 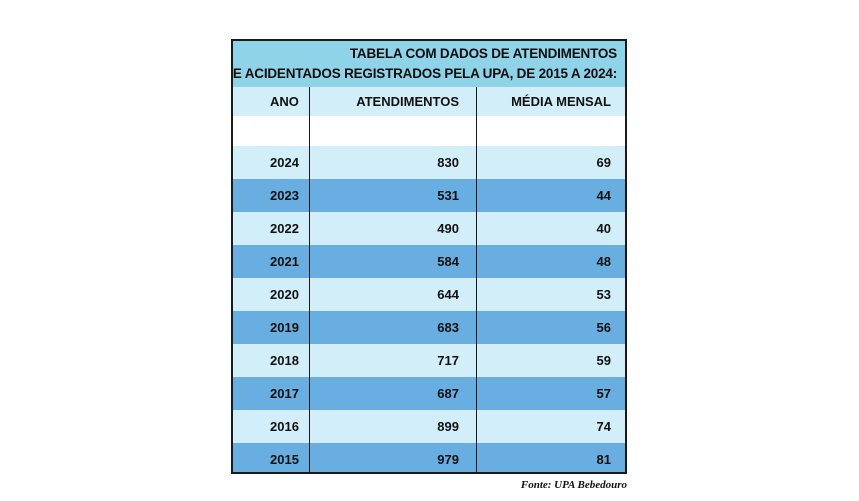 I want to click on attendances-cell: 830, so click(x=448, y=162).